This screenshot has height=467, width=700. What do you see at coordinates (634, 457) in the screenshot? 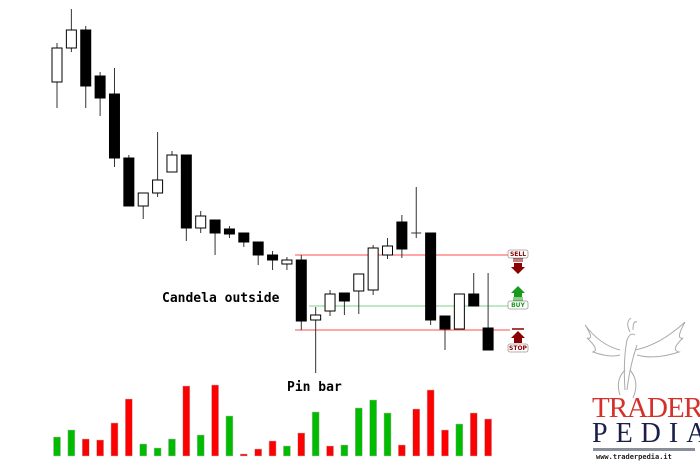
I see `logo-url: www.traderpedia.it` at bounding box center [634, 457].